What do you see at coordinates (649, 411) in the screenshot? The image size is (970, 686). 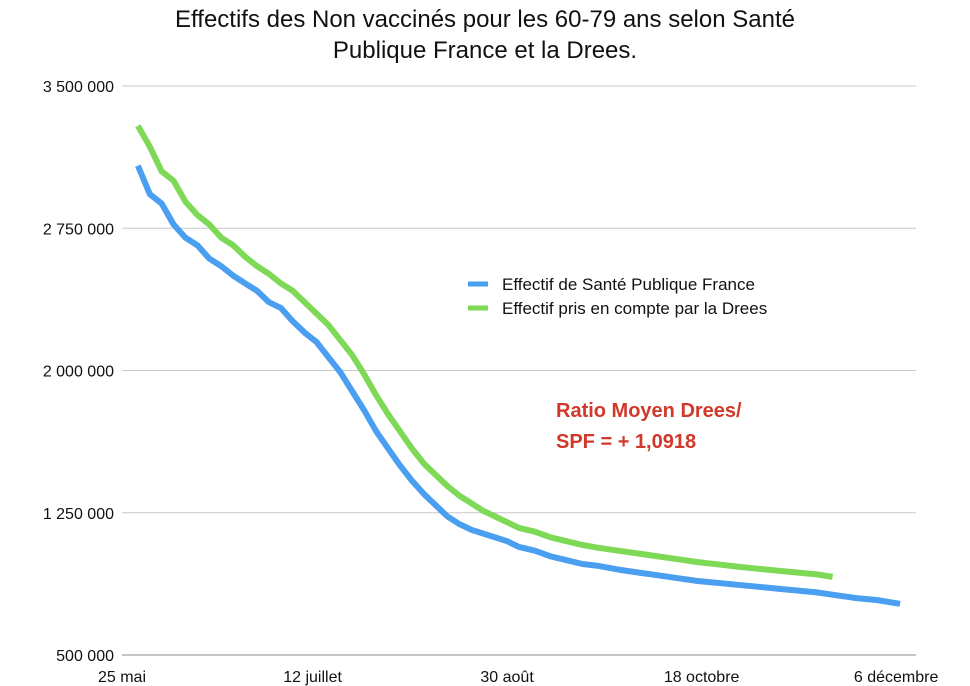 I see `annotation-line-1: Ratio Moyen Drees/` at bounding box center [649, 411].